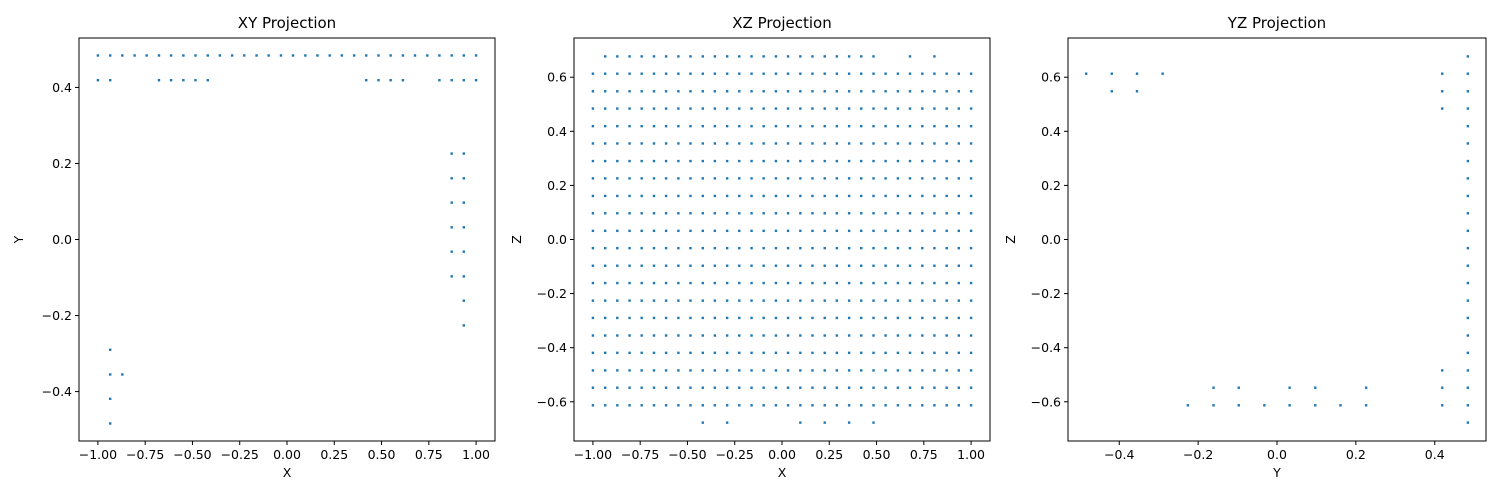 This screenshot has width=1500, height=500. Describe the element at coordinates (557, 239) in the screenshot. I see `y-tick-label: 0.0` at that location.